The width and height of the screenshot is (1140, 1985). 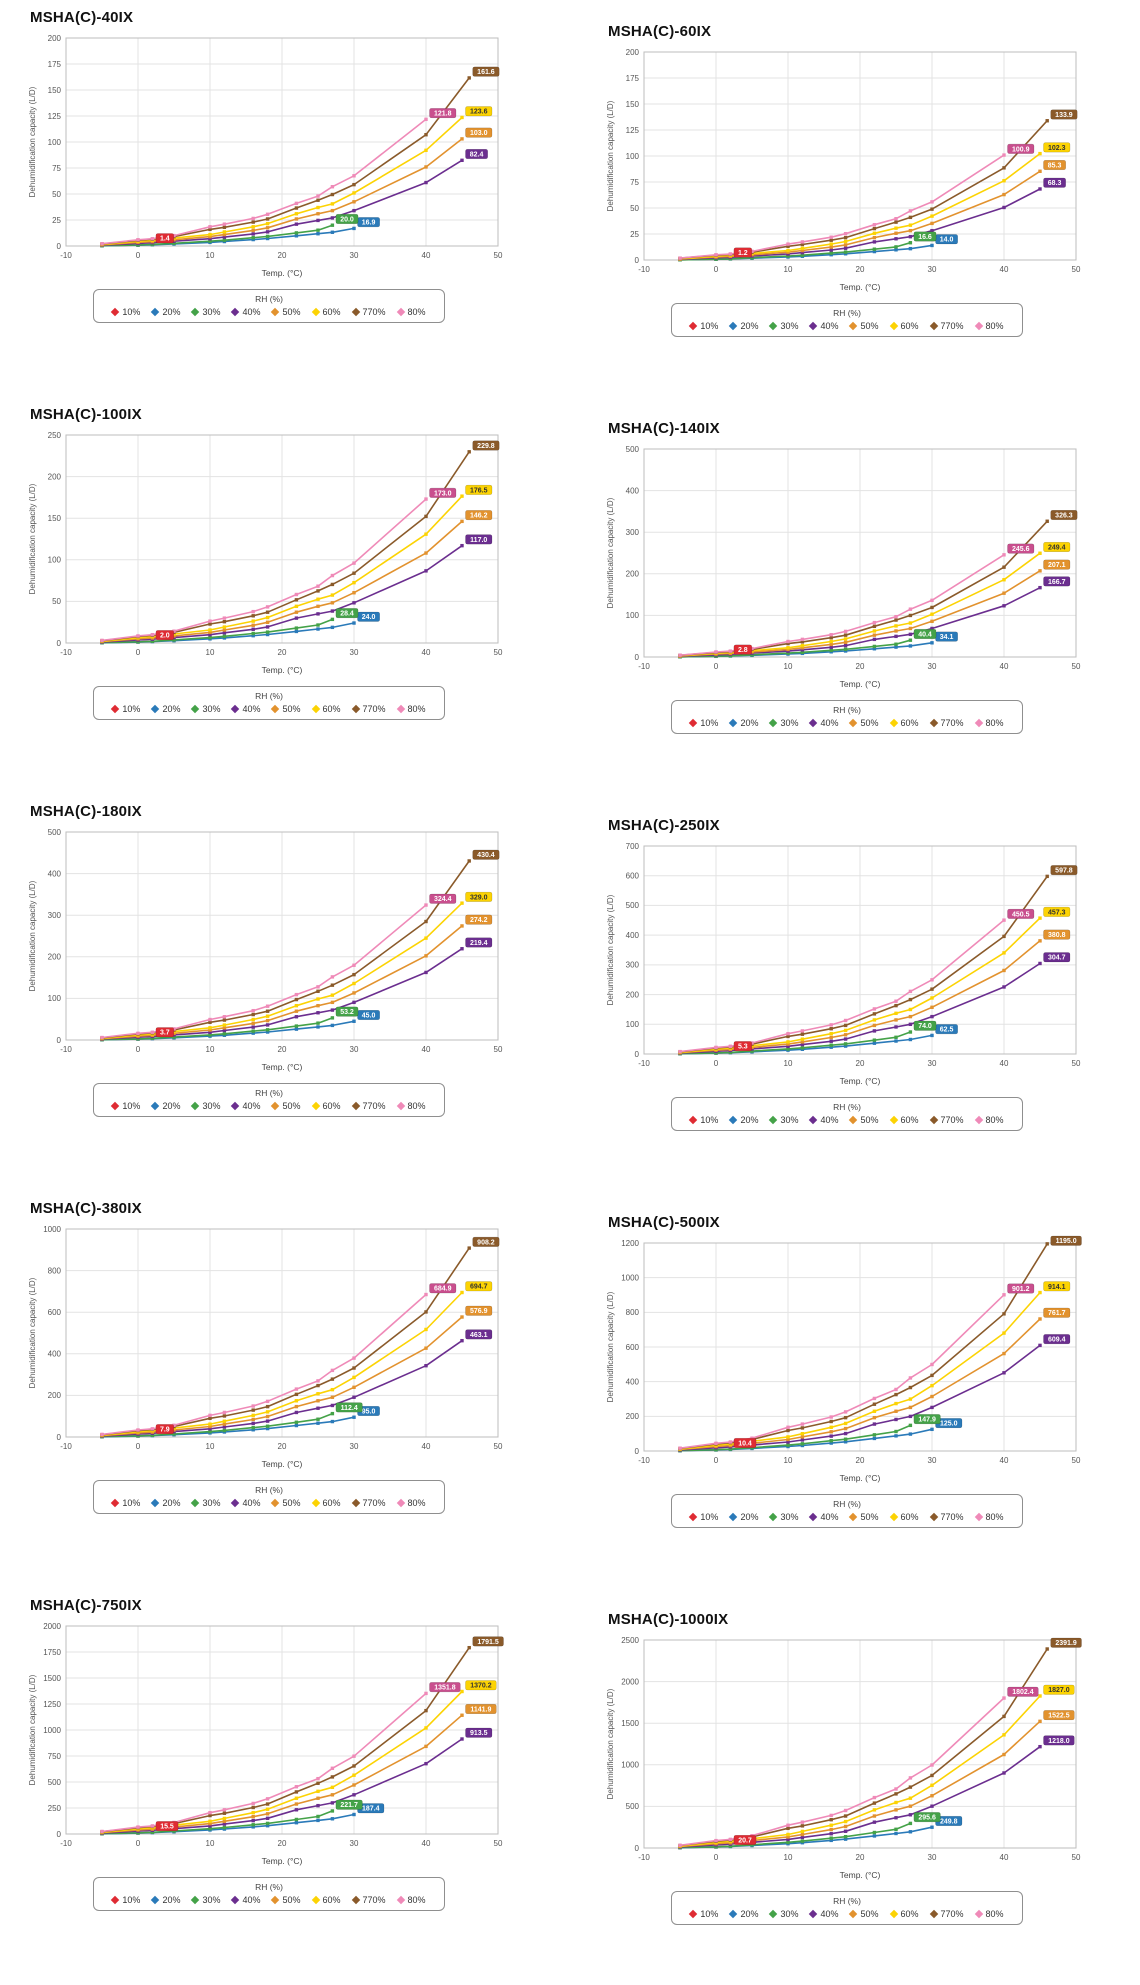 I want to click on point-label: 102.3, so click(x=1057, y=147).